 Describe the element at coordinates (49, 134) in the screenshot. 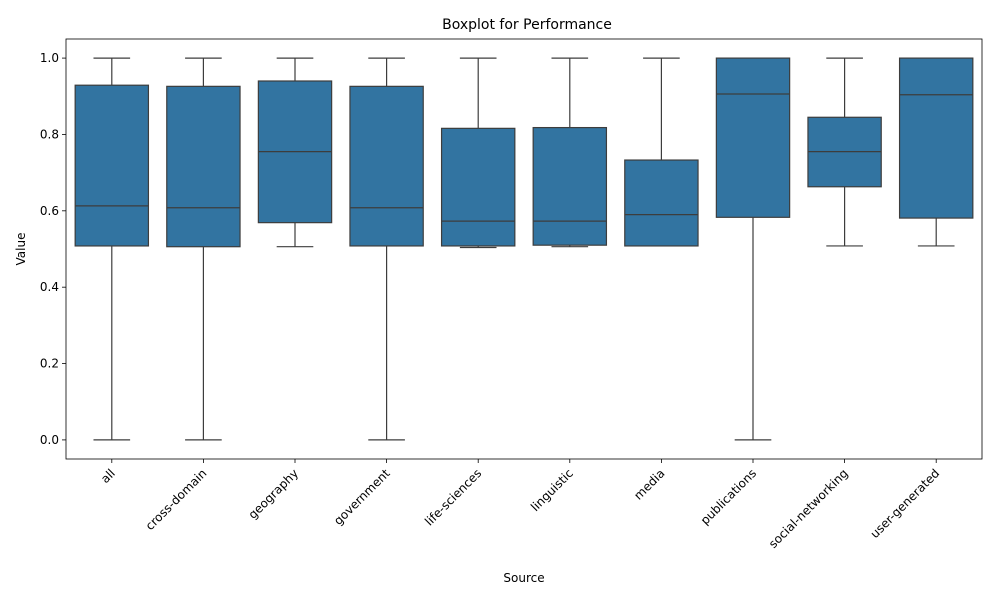

I see `y-tick-label: 0.8` at that location.